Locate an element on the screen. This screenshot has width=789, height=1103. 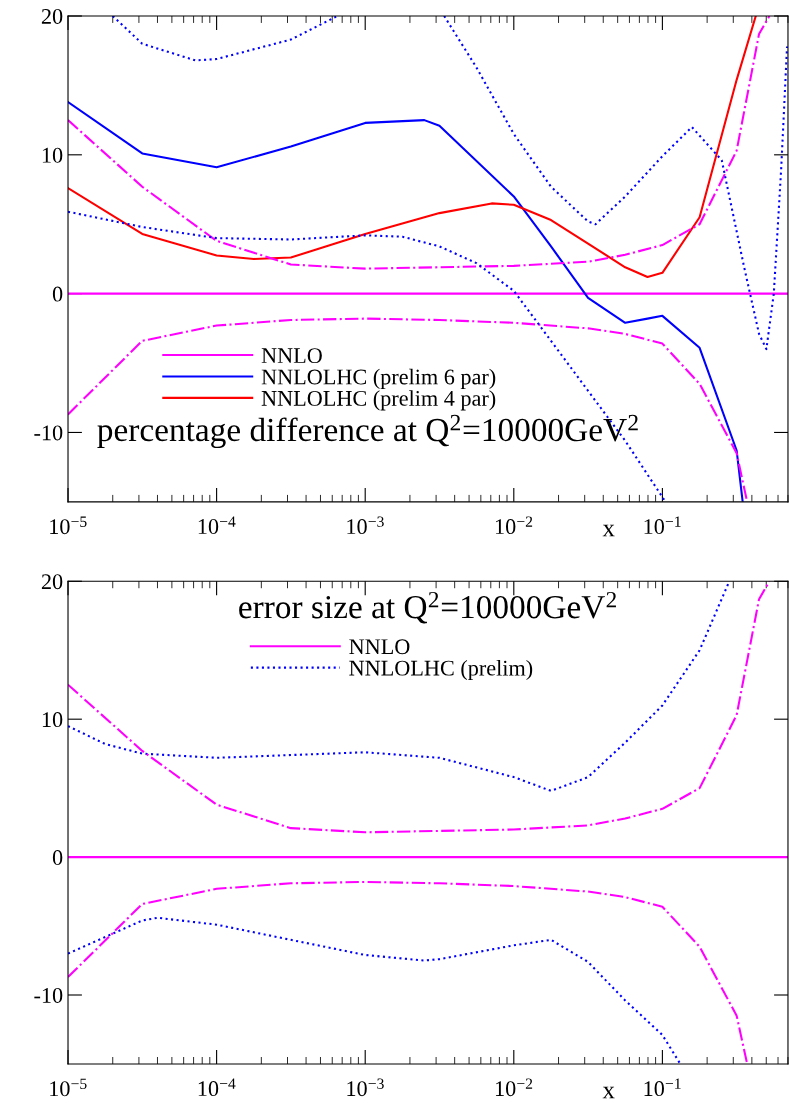
text: percentage difference at Q$^{2}$=10000GeV$^{2}$ is located at coordinates (367, 431).